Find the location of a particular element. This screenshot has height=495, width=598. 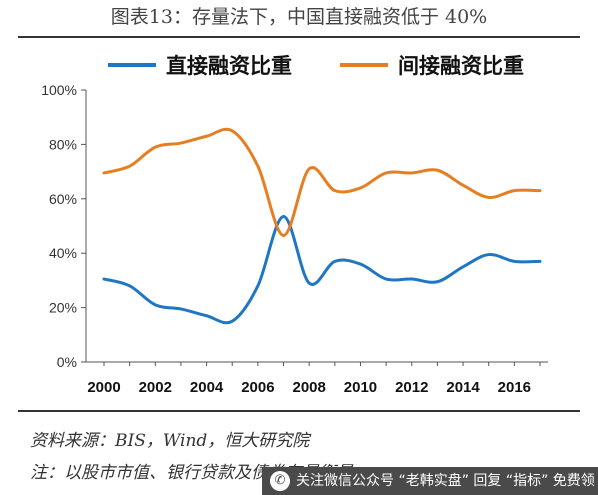

x-tick-label: 2012 is located at coordinates (411, 387).